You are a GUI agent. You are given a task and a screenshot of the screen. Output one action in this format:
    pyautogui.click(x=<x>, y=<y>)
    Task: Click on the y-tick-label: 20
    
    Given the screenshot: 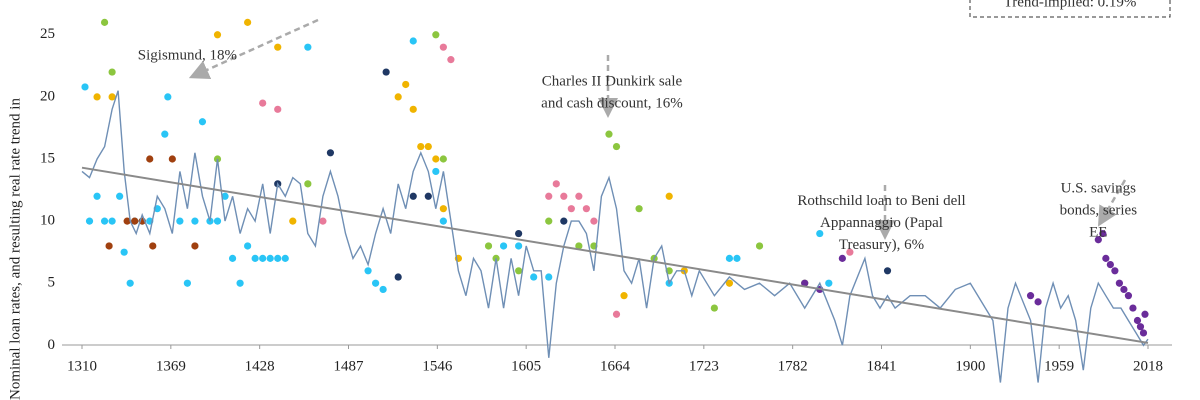 What is the action you would take?
    pyautogui.click(x=47, y=96)
    